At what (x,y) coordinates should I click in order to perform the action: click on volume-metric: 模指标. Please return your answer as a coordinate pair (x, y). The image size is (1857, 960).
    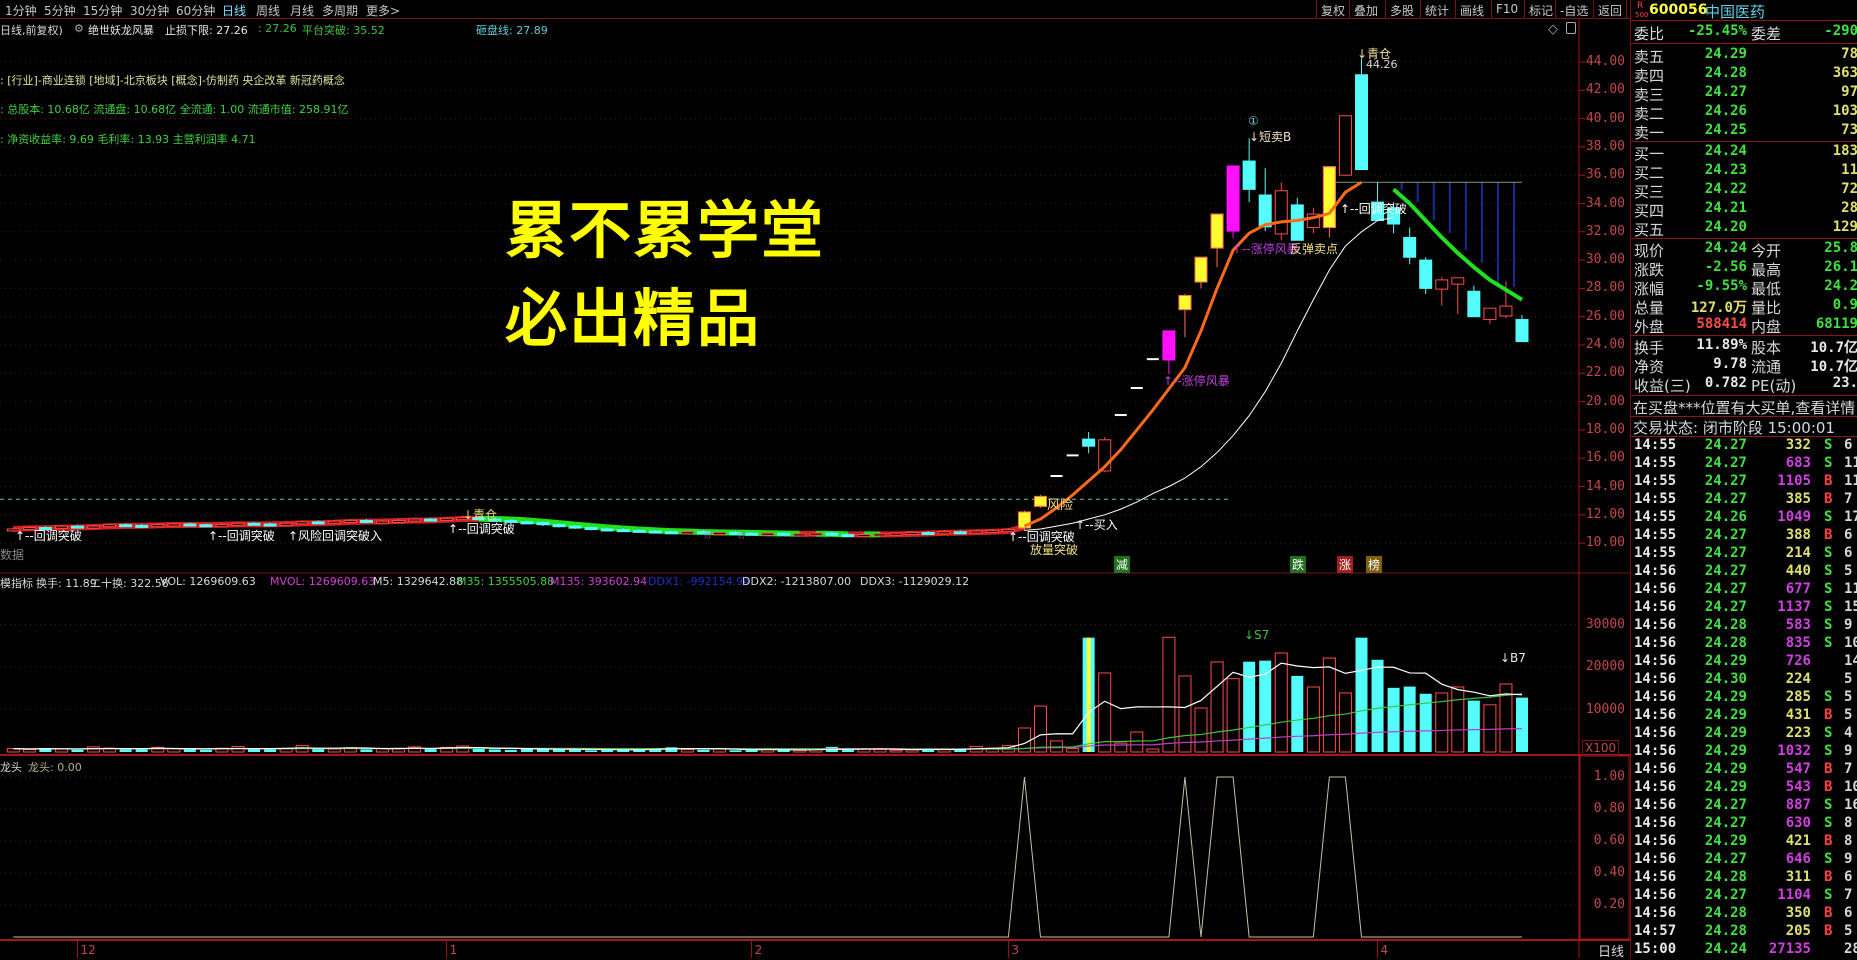
    Looking at the image, I should click on (16, 583).